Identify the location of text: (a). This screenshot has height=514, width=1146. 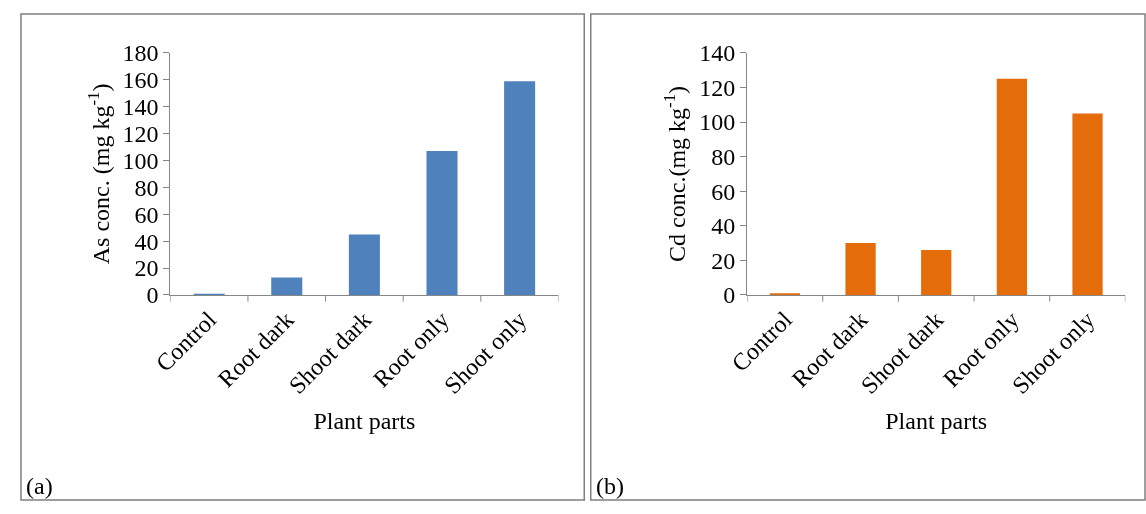
(39, 486).